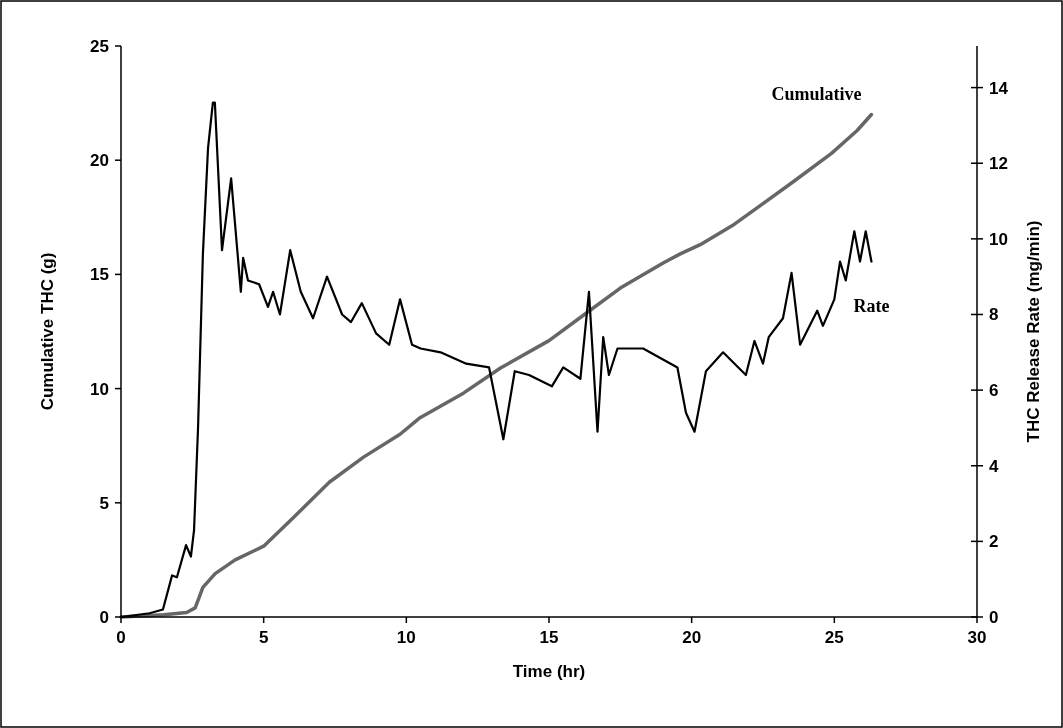 The height and width of the screenshot is (728, 1063). Describe the element at coordinates (994, 542) in the screenshot. I see `y2-tick-label: 2` at that location.